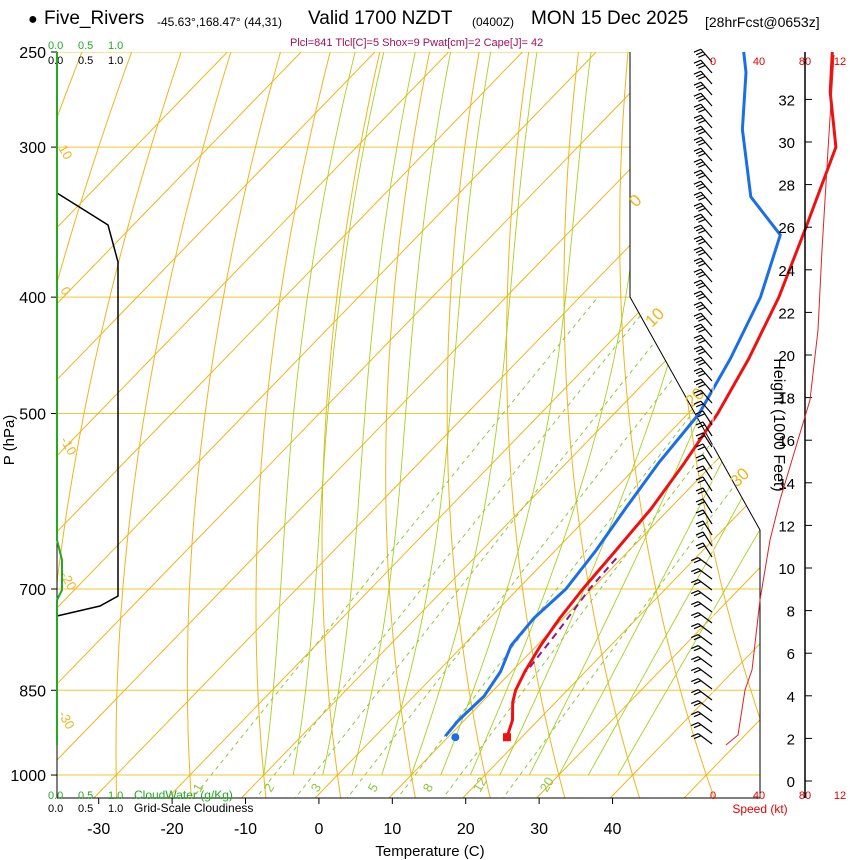  I want to click on mixing-ratio-line, so click(631, 624).